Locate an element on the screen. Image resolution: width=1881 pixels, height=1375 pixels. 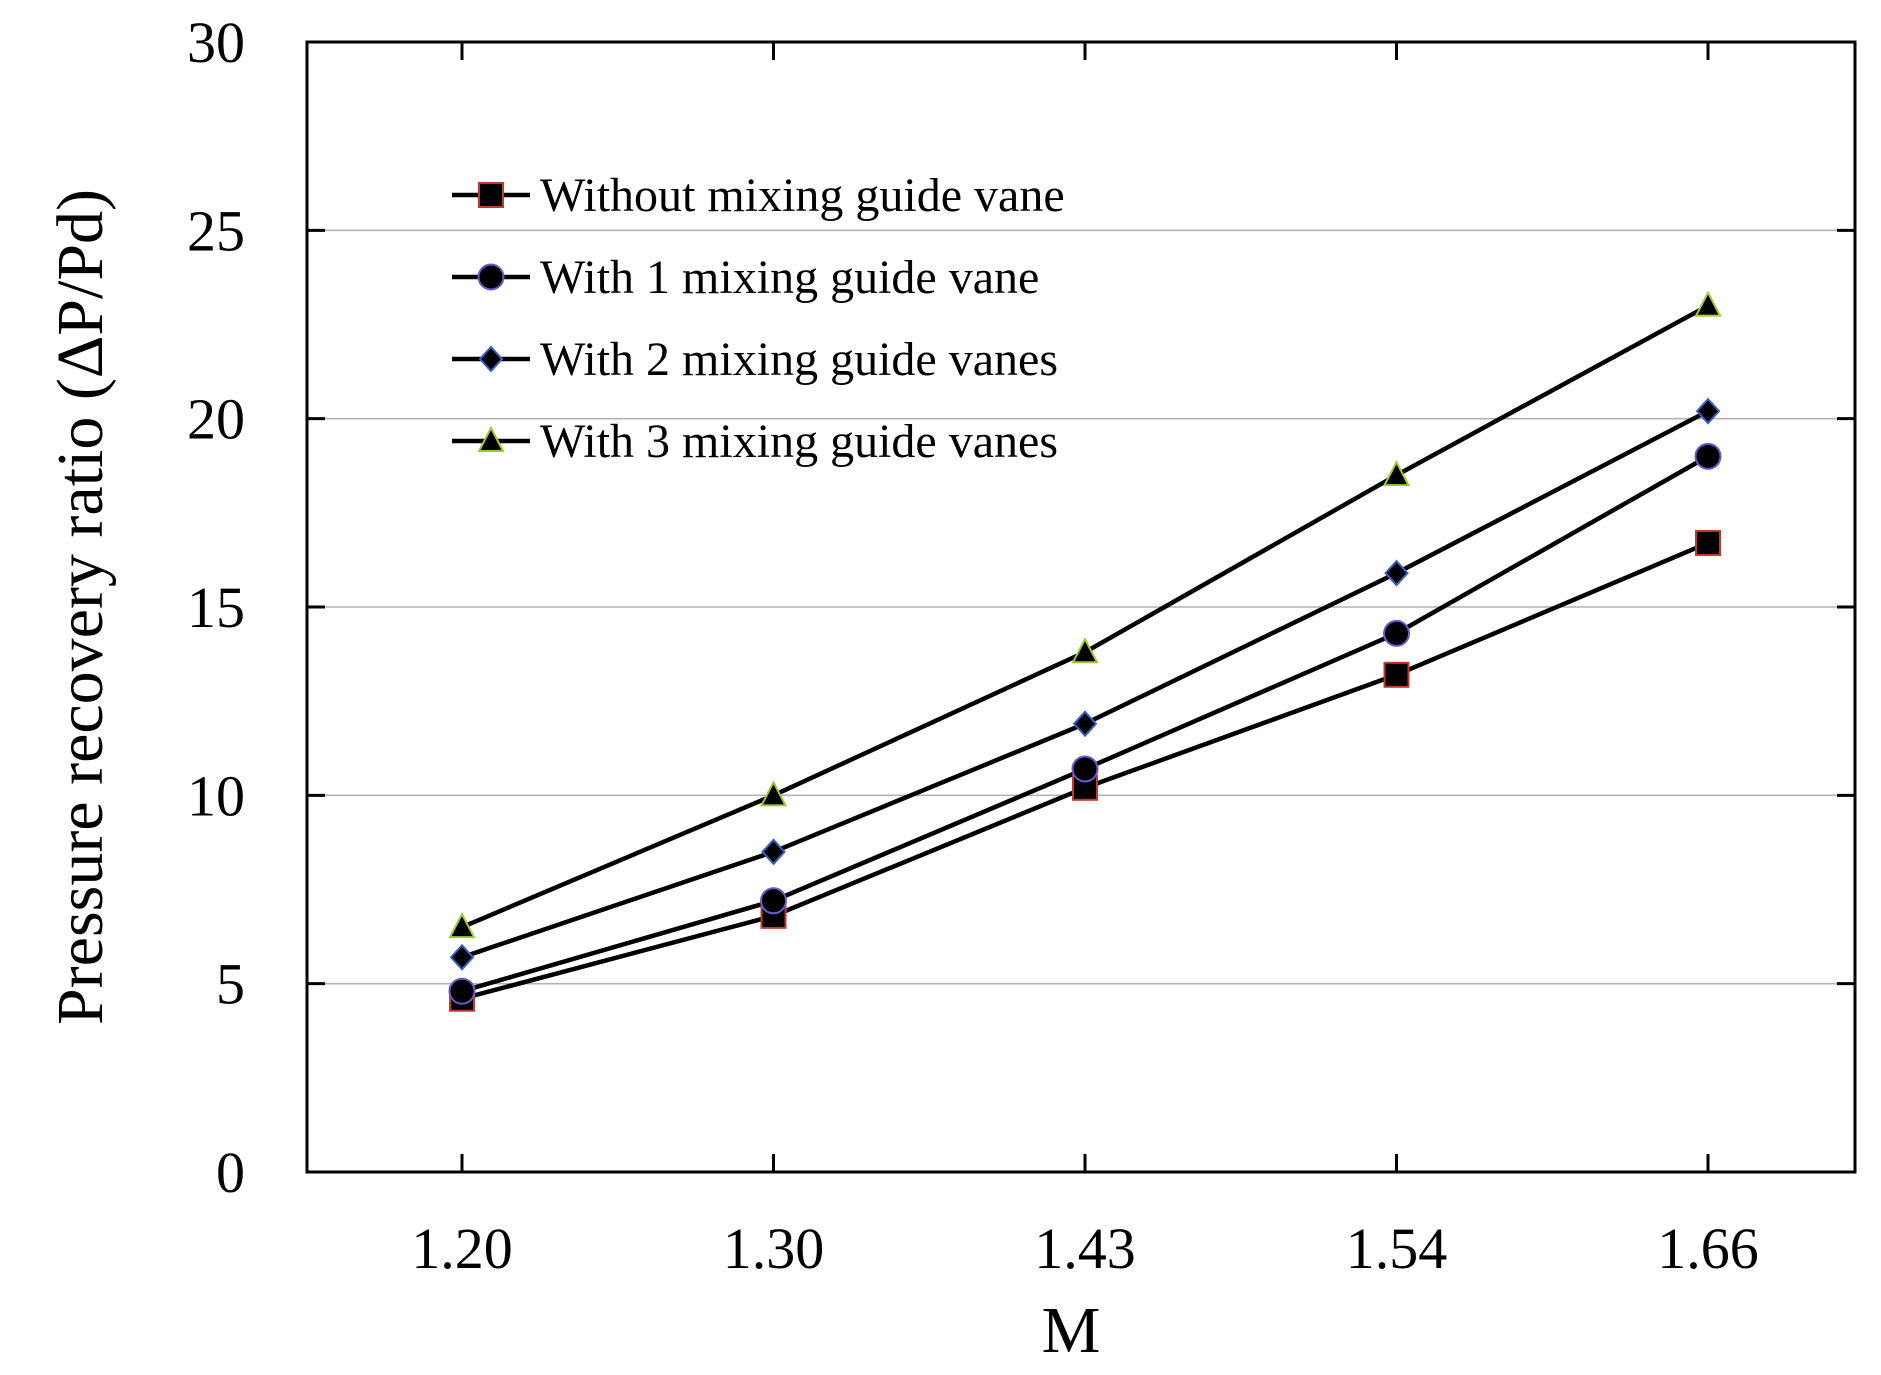
legend-label: With 2 mixing guide vanes is located at coordinates (799, 359).